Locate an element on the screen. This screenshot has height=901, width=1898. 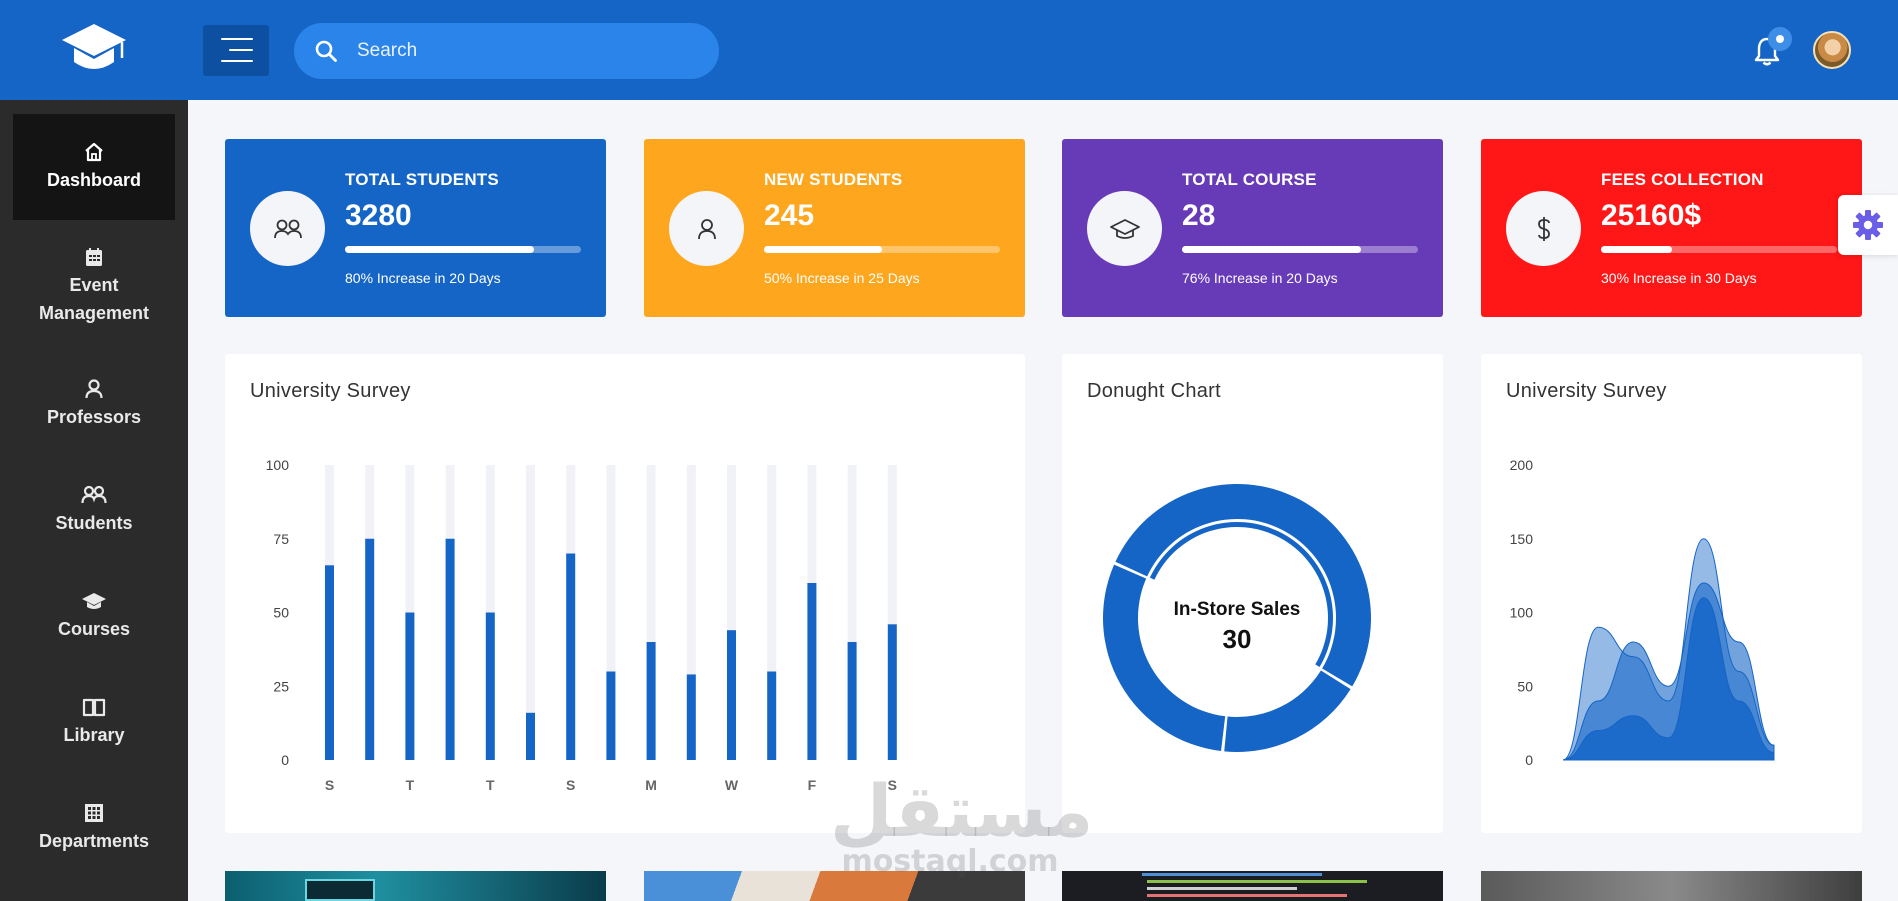
sidebar-item-label: Library is located at coordinates (94, 735).